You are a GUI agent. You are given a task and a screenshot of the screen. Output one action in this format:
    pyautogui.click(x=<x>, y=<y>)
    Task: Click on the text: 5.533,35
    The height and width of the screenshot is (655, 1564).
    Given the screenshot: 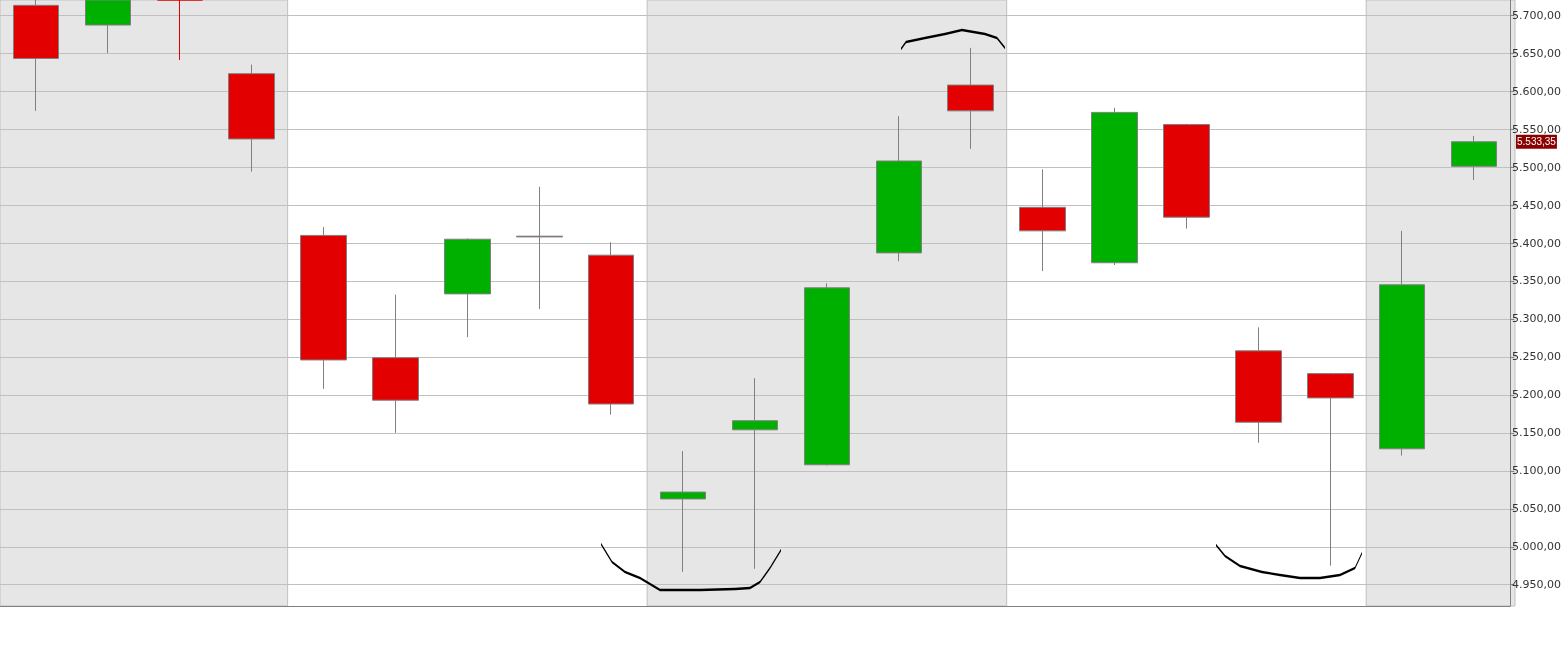 What is the action you would take?
    pyautogui.click(x=1537, y=142)
    